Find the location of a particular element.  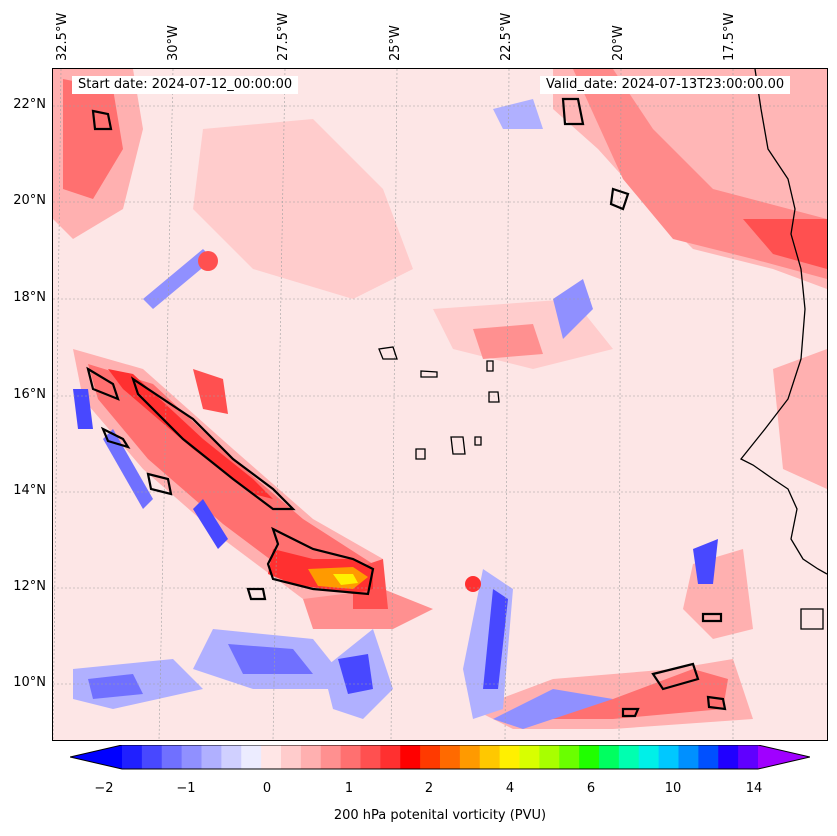

colorbar-tick-10: 10 is located at coordinates (673, 788).